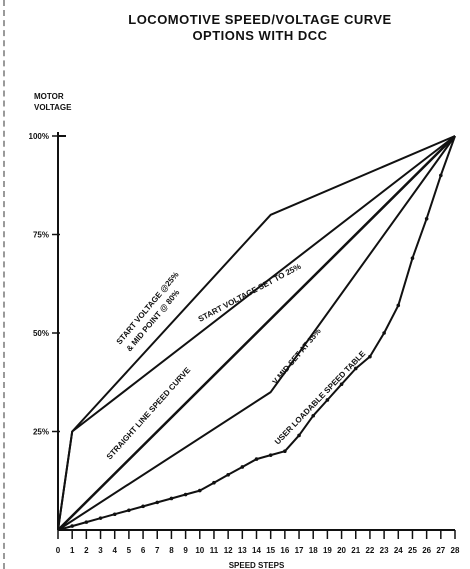 The width and height of the screenshot is (470, 569). I want to click on x-tick-label: 21, so click(355, 550).